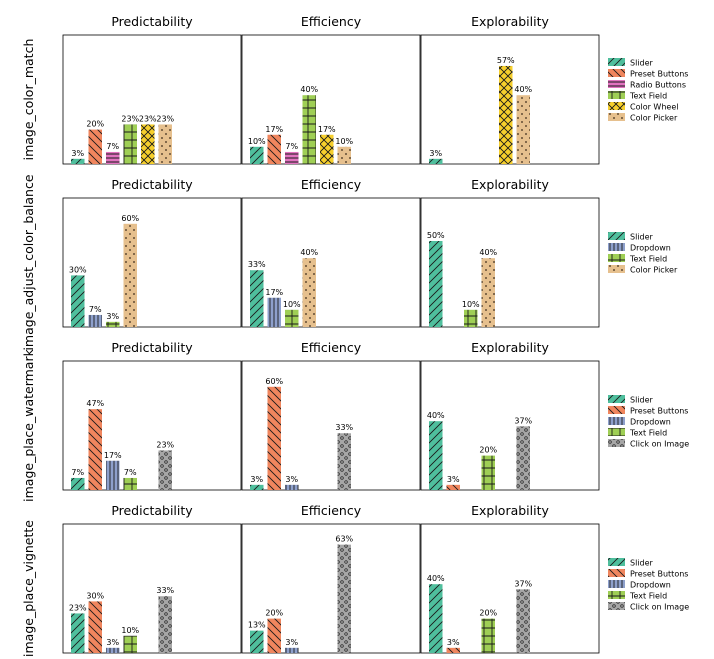 This screenshot has height=659, width=714. I want to click on bar-value-label: 30%, so click(95, 595).